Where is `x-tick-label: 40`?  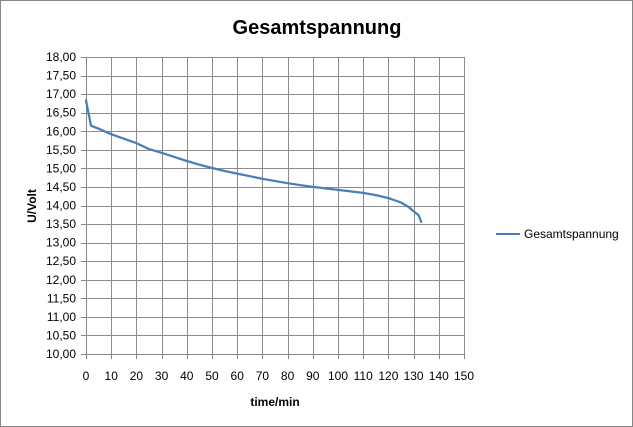 x-tick-label: 40 is located at coordinates (187, 376).